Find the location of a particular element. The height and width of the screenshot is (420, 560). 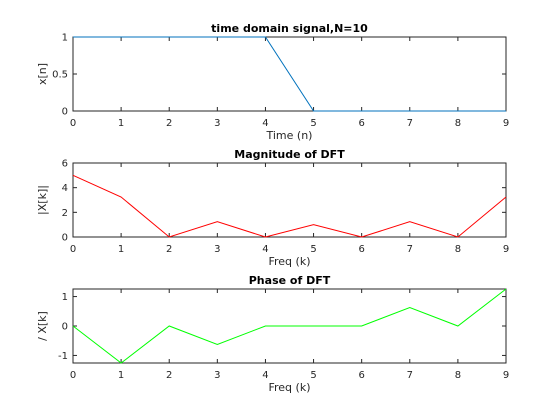

y-tick-label: 2 is located at coordinates (65, 213).